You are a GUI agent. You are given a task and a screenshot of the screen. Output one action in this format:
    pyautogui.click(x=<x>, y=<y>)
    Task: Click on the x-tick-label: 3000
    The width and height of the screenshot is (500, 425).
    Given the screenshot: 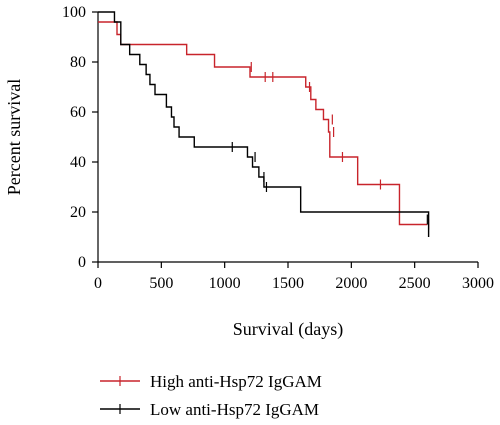 What is the action you would take?
    pyautogui.click(x=478, y=283)
    